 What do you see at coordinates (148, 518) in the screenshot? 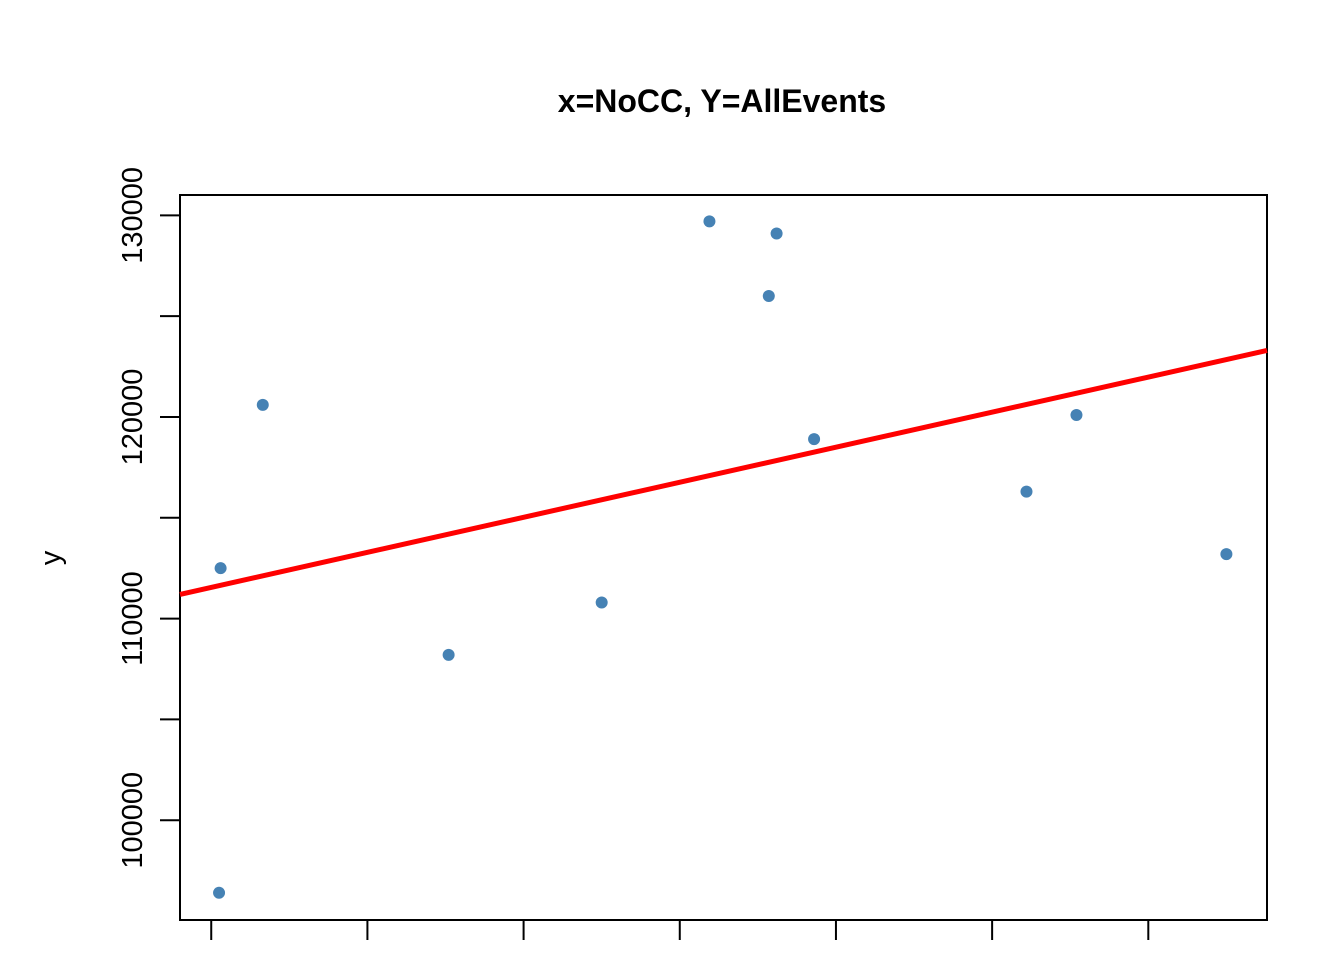
I see `y-axis: 100000 110000 120000 130000` at bounding box center [148, 518].